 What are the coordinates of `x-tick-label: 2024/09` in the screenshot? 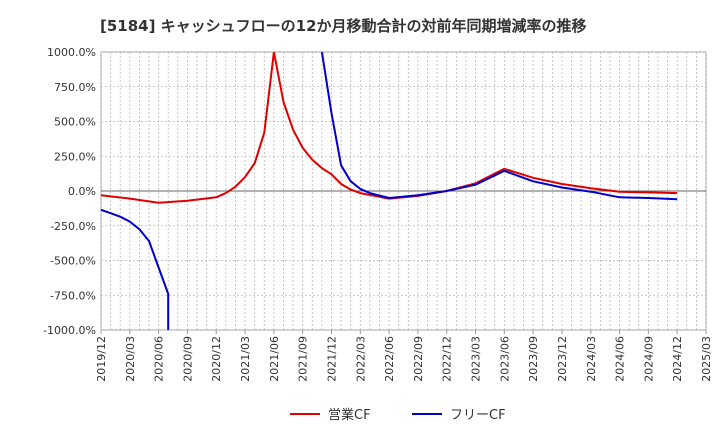 It's located at (648, 359).